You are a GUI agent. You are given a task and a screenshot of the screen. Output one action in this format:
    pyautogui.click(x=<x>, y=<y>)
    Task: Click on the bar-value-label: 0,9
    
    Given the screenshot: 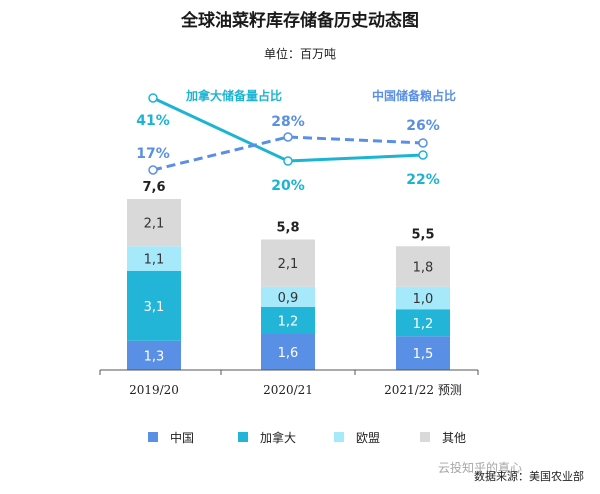 What is the action you would take?
    pyautogui.click(x=288, y=298)
    